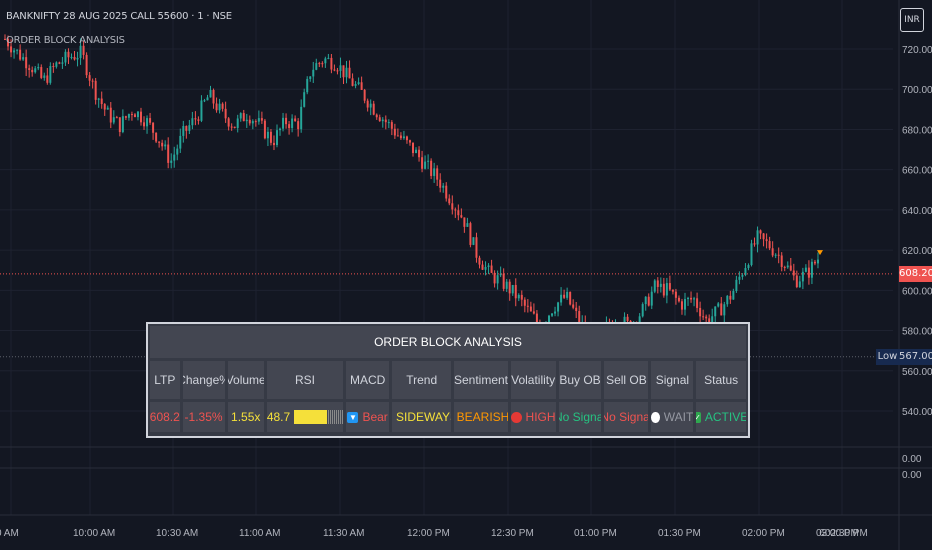 Image resolution: width=932 pixels, height=550 pixels. What do you see at coordinates (65, 40) in the screenshot?
I see `indicator-title: ORDER BLOCK ANALYSIS` at bounding box center [65, 40].